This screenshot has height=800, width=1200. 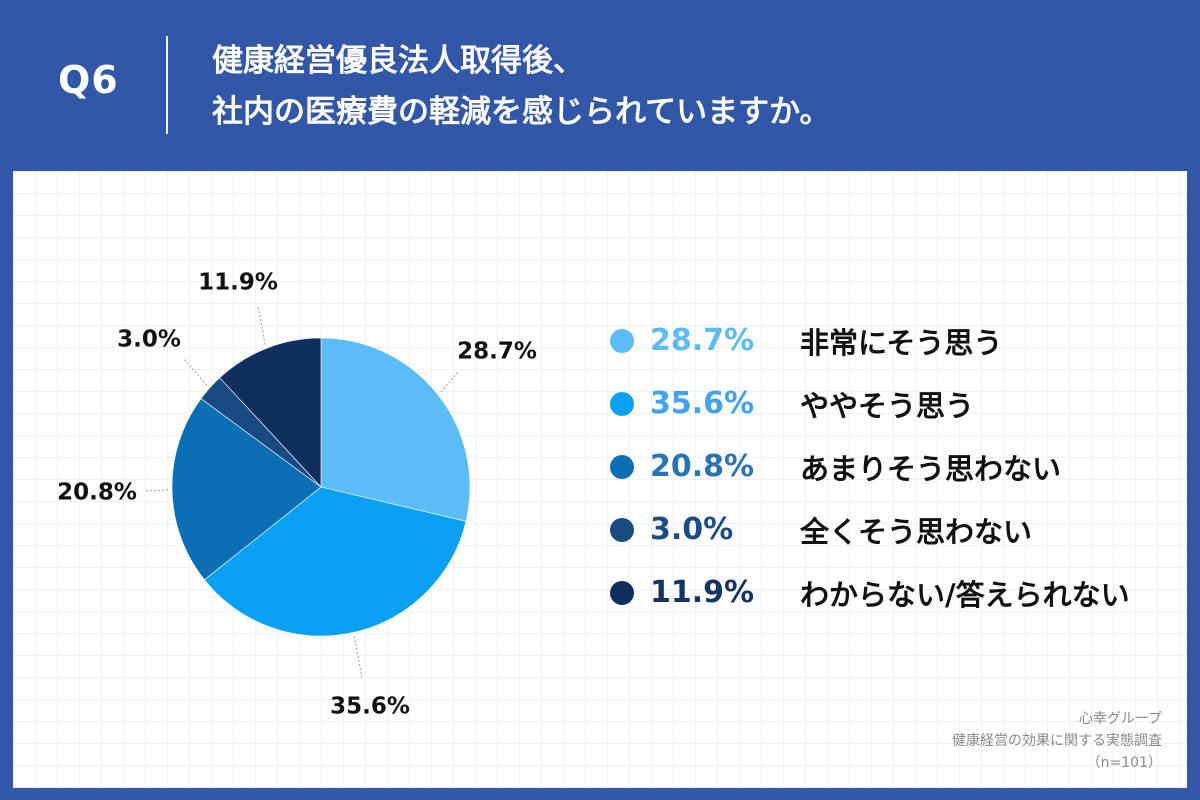 I want to click on legend-item-not-at-all: 3.0% 全くそう思わない, so click(x=890, y=529).